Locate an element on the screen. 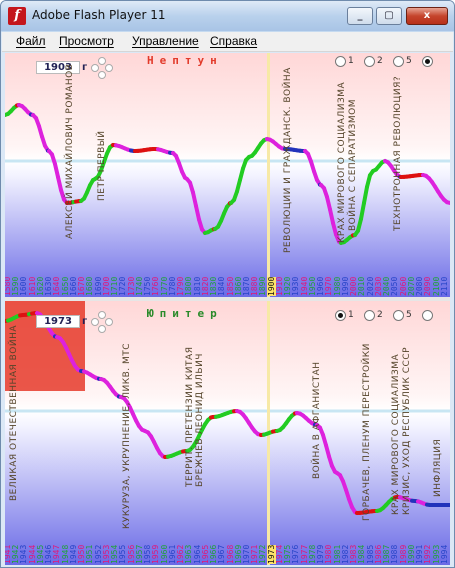  planet-name: Нептун is located at coordinates (185, 60).